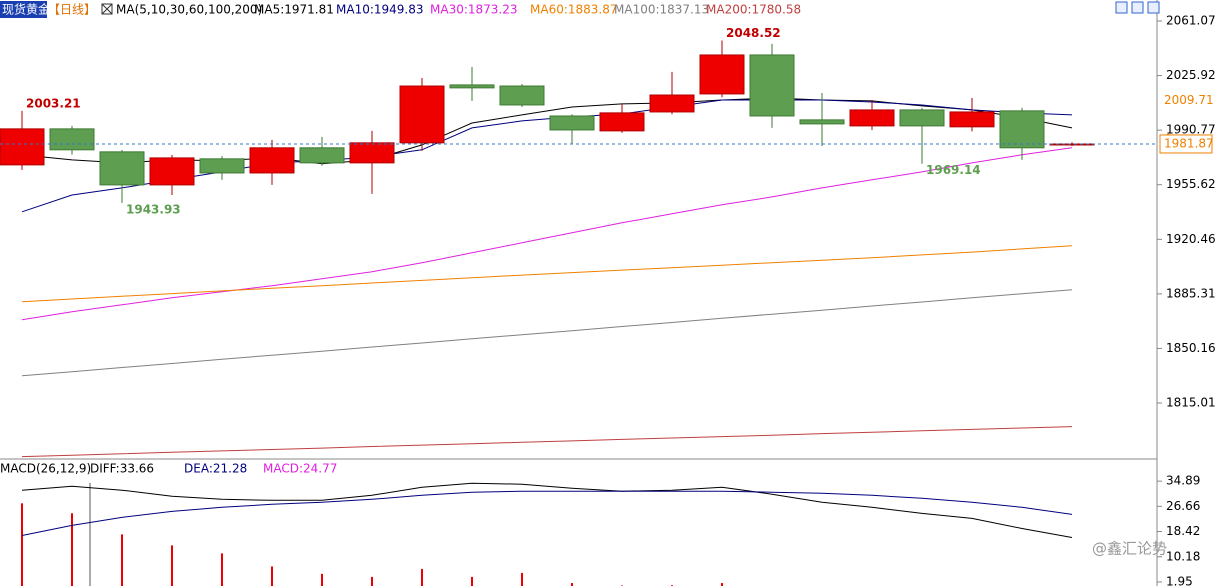 The height and width of the screenshot is (586, 1229). What do you see at coordinates (753, 33) in the screenshot?
I see `high-label: 2048.52` at bounding box center [753, 33].